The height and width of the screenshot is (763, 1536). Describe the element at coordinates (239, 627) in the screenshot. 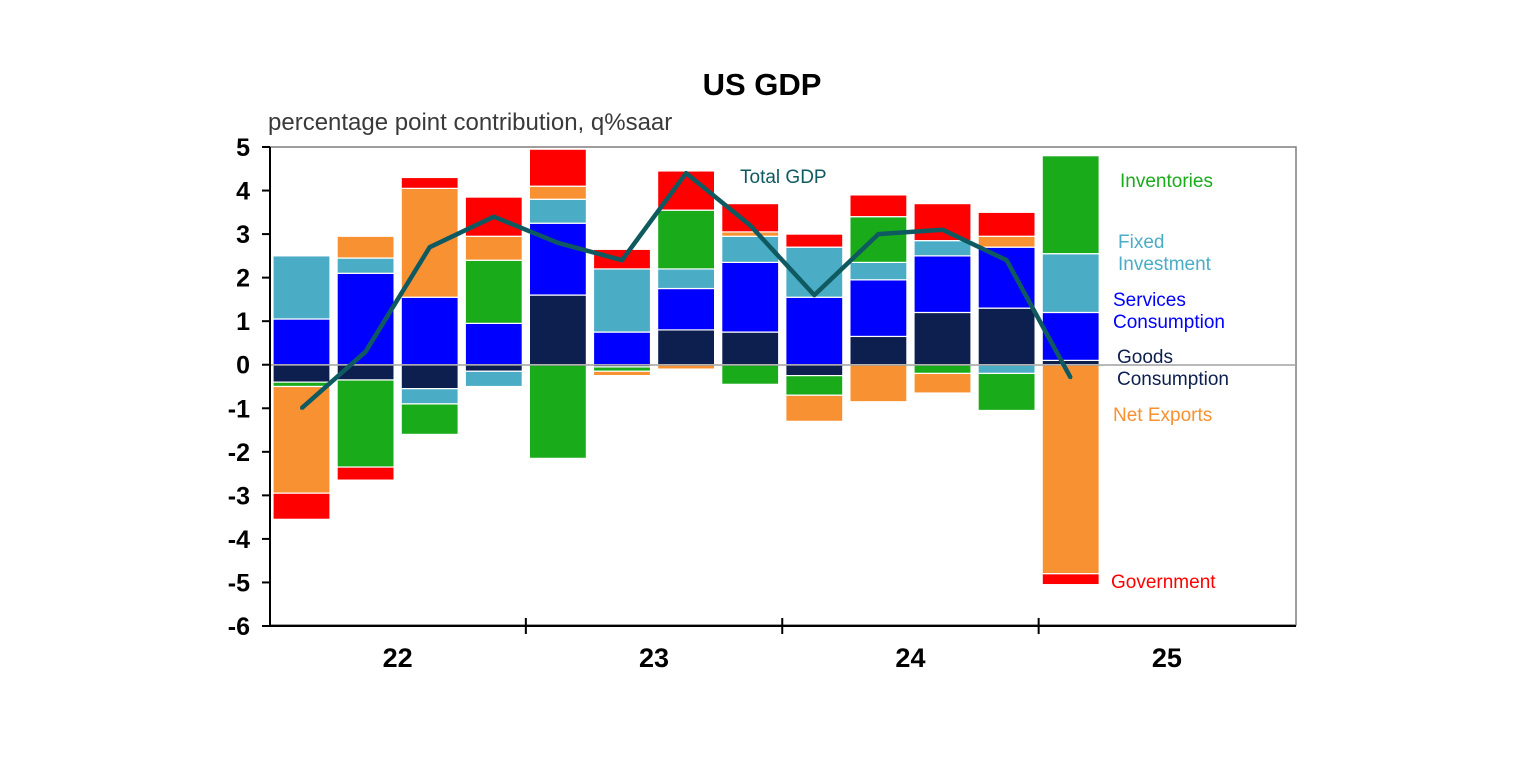

I see `y-tick-label: -6` at that location.